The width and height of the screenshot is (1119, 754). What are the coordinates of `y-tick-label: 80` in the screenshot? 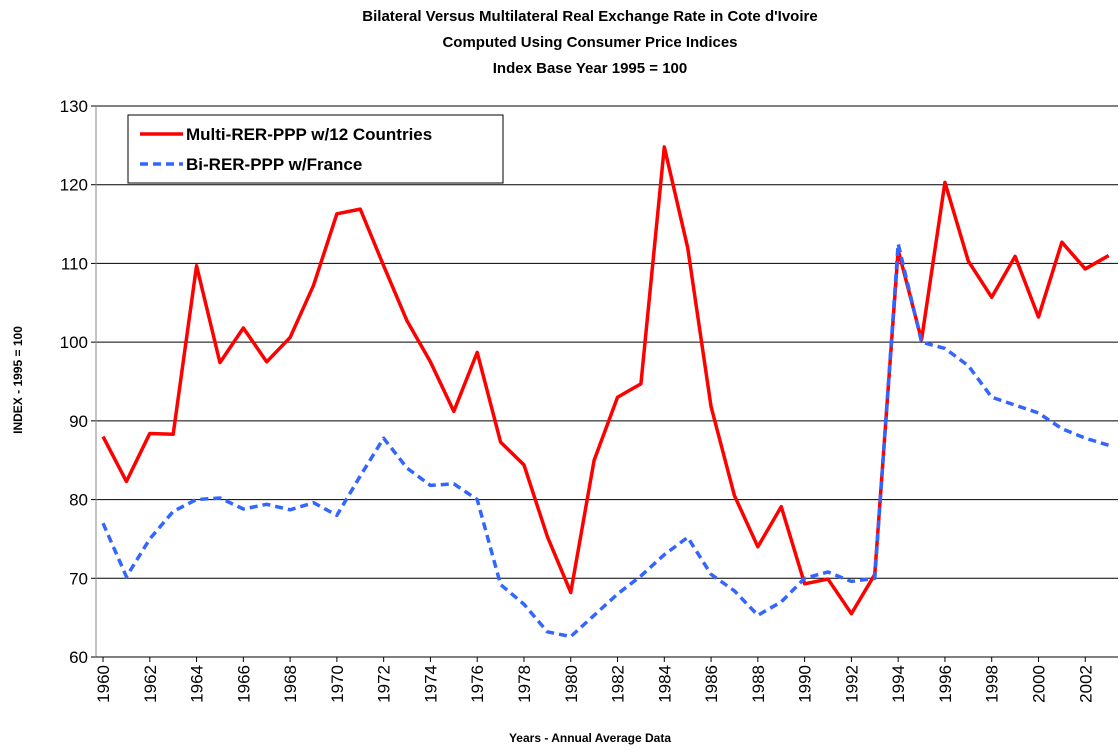 It's located at (78, 500).